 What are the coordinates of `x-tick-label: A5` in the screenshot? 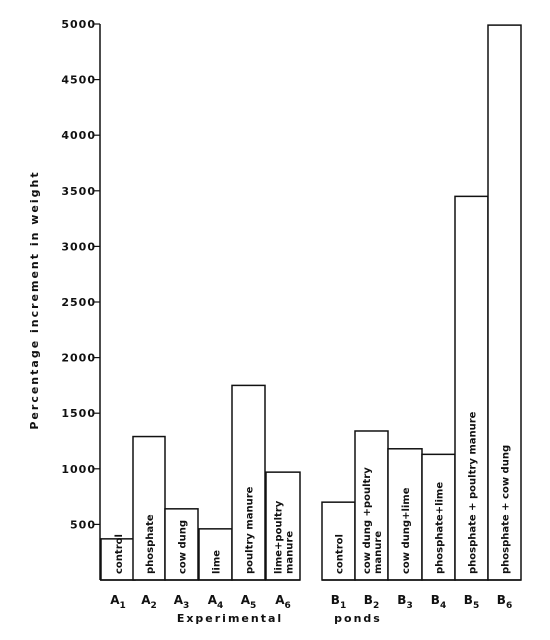 It's located at (249, 602).